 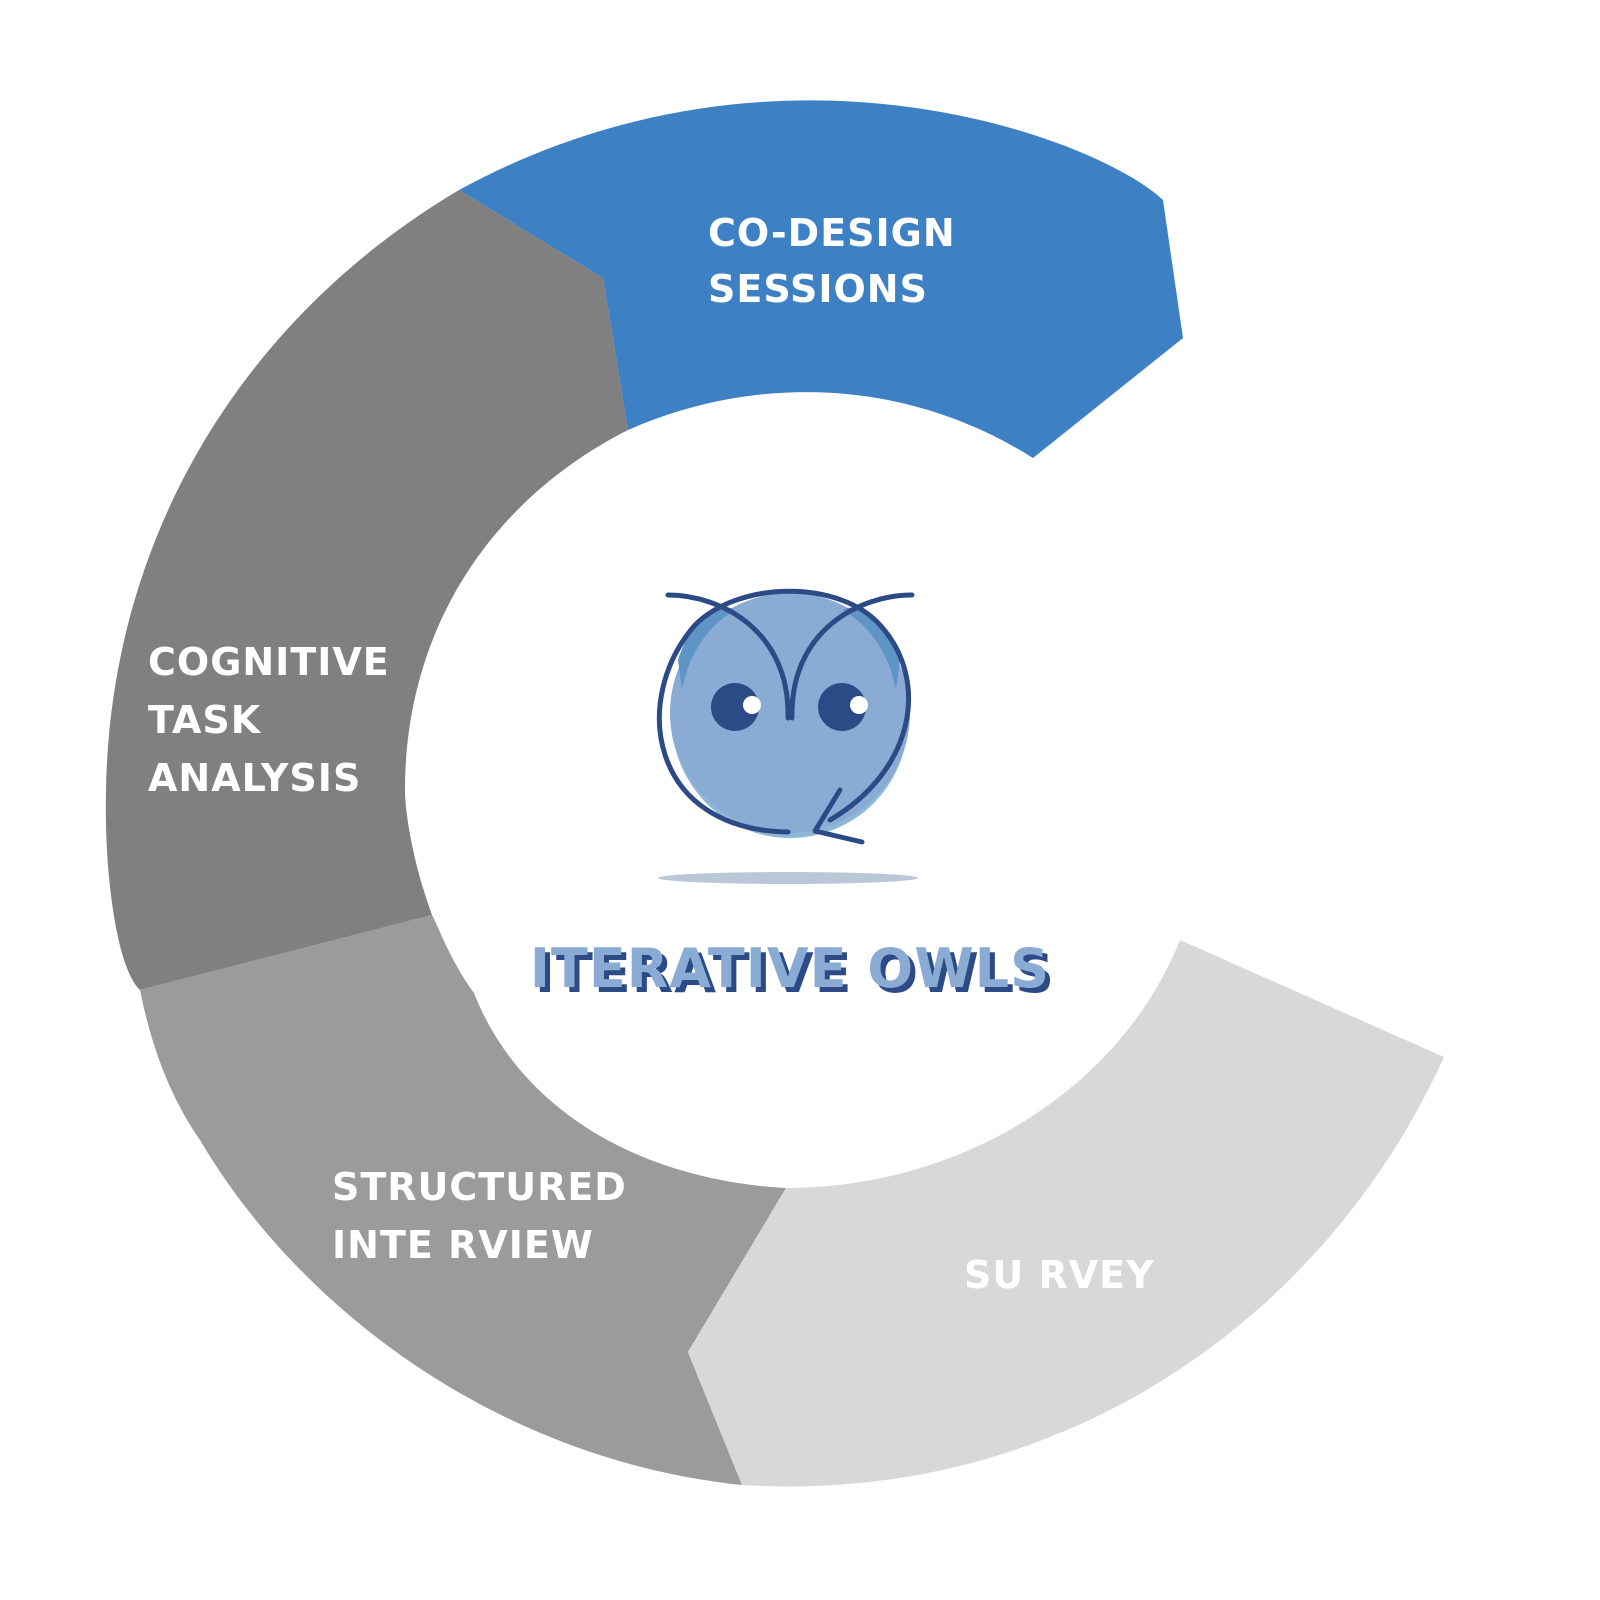 I want to click on label-cognitive-task-analysis: COGNITIVE TASK ANALYSIS, so click(x=276, y=720).